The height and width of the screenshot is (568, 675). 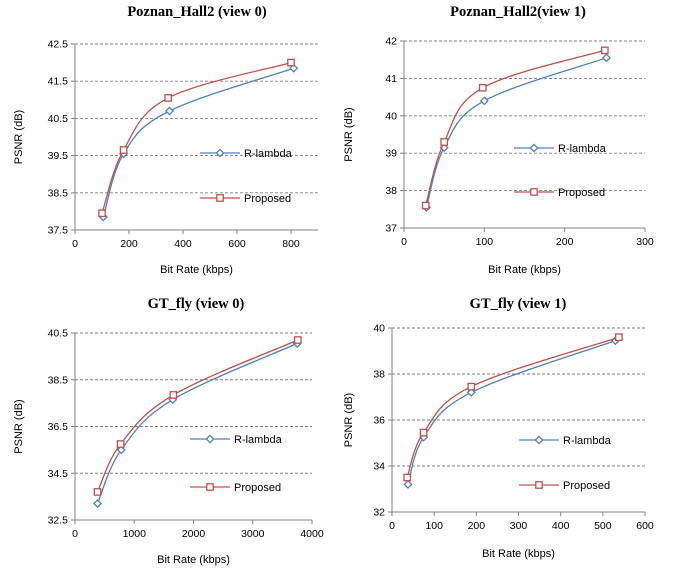 I want to click on x-tick-label: 4000, so click(x=312, y=534).